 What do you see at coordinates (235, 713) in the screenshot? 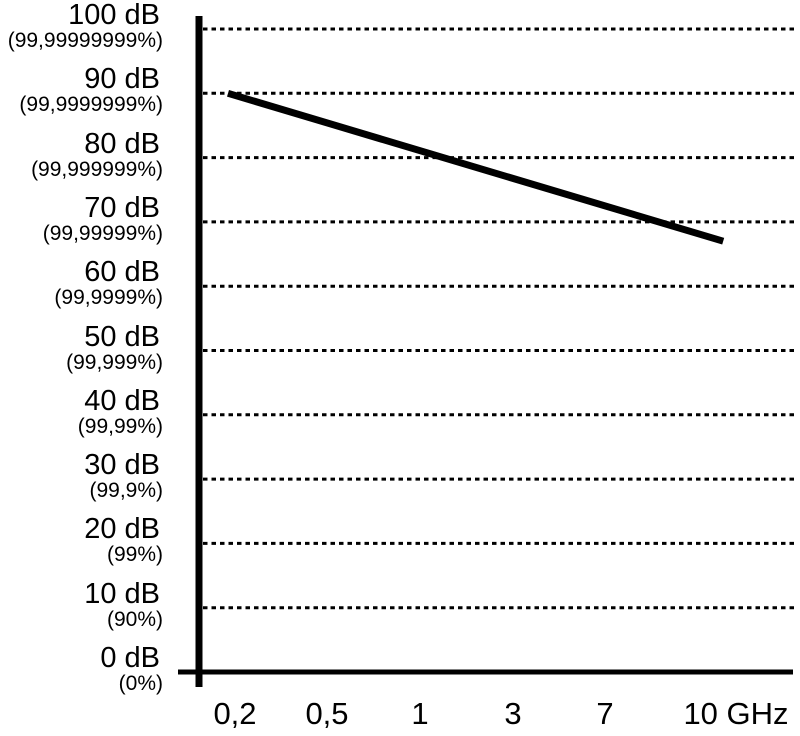
I see `x-tick-0-2: 0,2` at bounding box center [235, 713].